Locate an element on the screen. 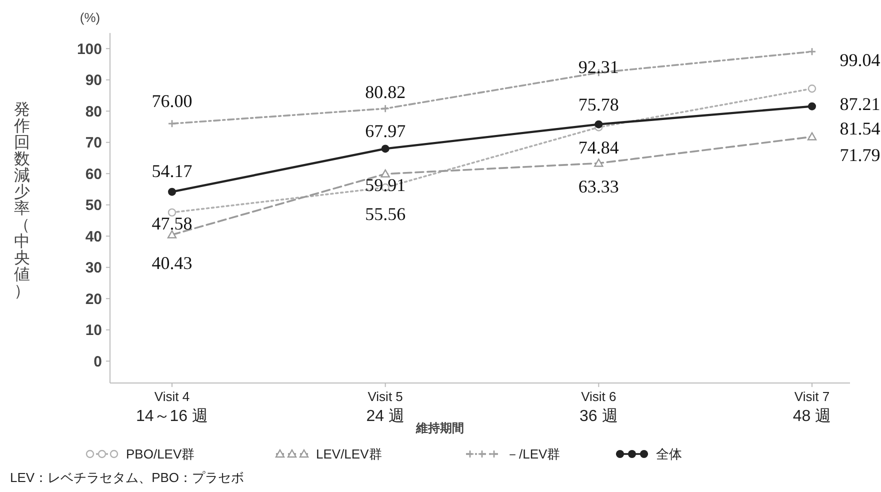 This screenshot has height=492, width=881. data-label: 40.43 is located at coordinates (172, 263).